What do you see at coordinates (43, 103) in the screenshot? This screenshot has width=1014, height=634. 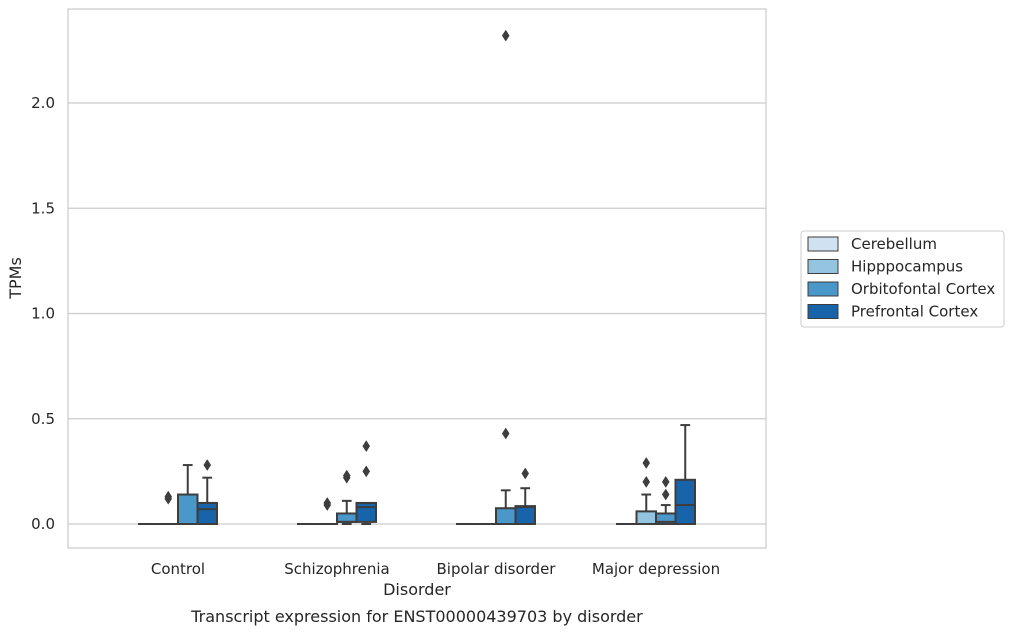 I see `y-tick-label: 2.0` at bounding box center [43, 103].